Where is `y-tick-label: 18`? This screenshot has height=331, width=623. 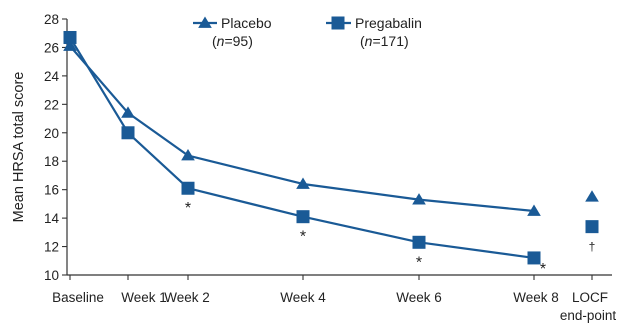
y-tick-label: 18 is located at coordinates (51, 161).